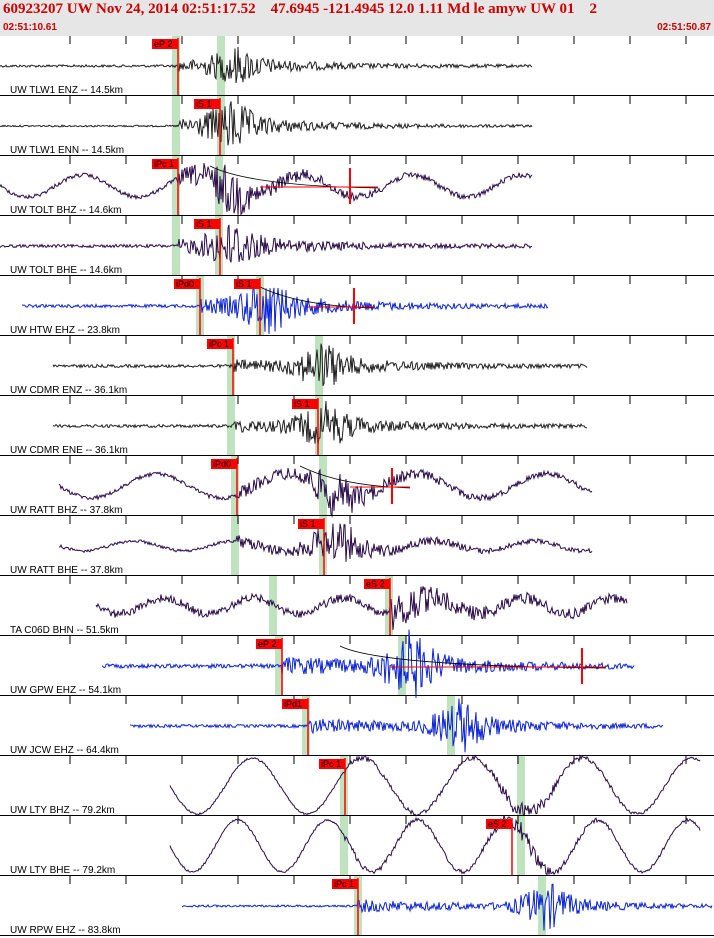  I want to click on trace-row: iS 1 UW TLW1 ENN -- 14.5km, so click(357, 126).